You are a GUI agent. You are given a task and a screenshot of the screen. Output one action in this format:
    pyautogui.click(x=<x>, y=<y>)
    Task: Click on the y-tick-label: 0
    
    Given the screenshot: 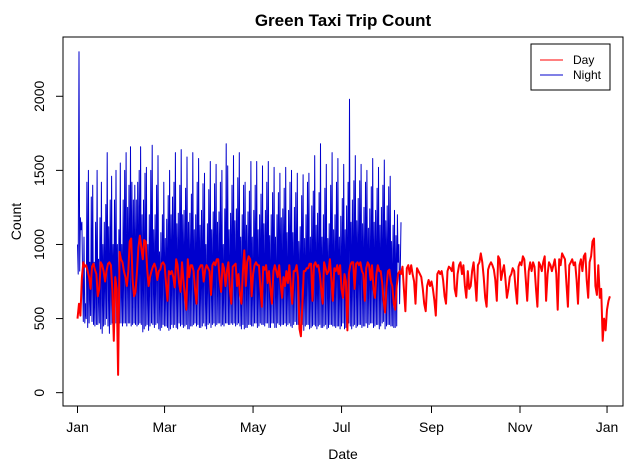 What is the action you would take?
    pyautogui.click(x=39, y=393)
    